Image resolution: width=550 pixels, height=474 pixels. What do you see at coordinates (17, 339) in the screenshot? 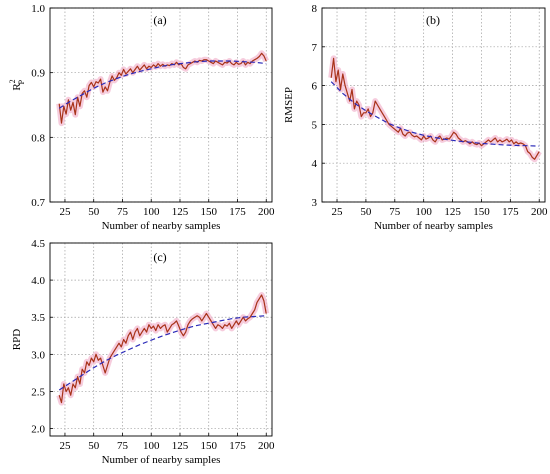
I see `y-axis-label: RPD` at bounding box center [17, 339].